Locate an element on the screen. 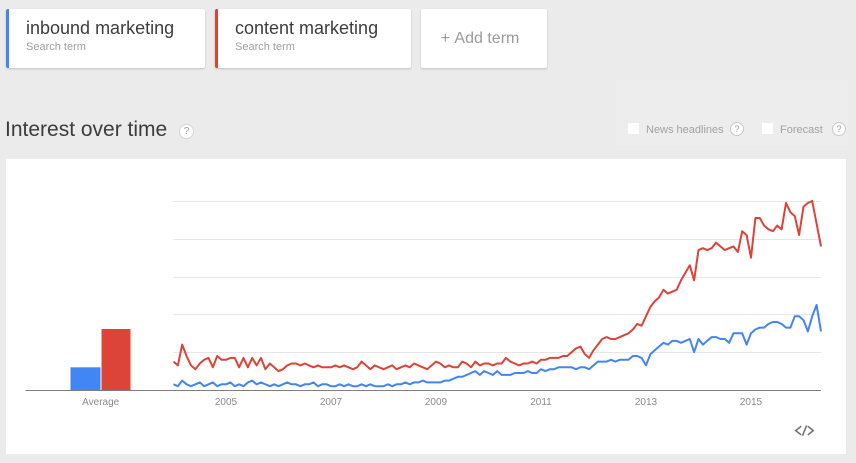 Image resolution: width=856 pixels, height=463 pixels. svg-text: 2011 is located at coordinates (541, 402).